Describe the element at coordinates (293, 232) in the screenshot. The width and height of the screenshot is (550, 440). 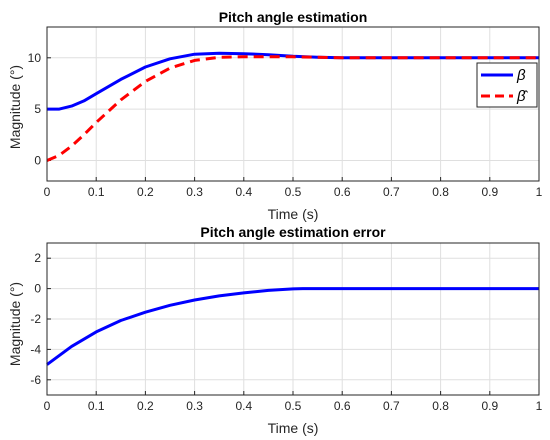
I see `chart-title: Pitch angle estimation error` at that location.